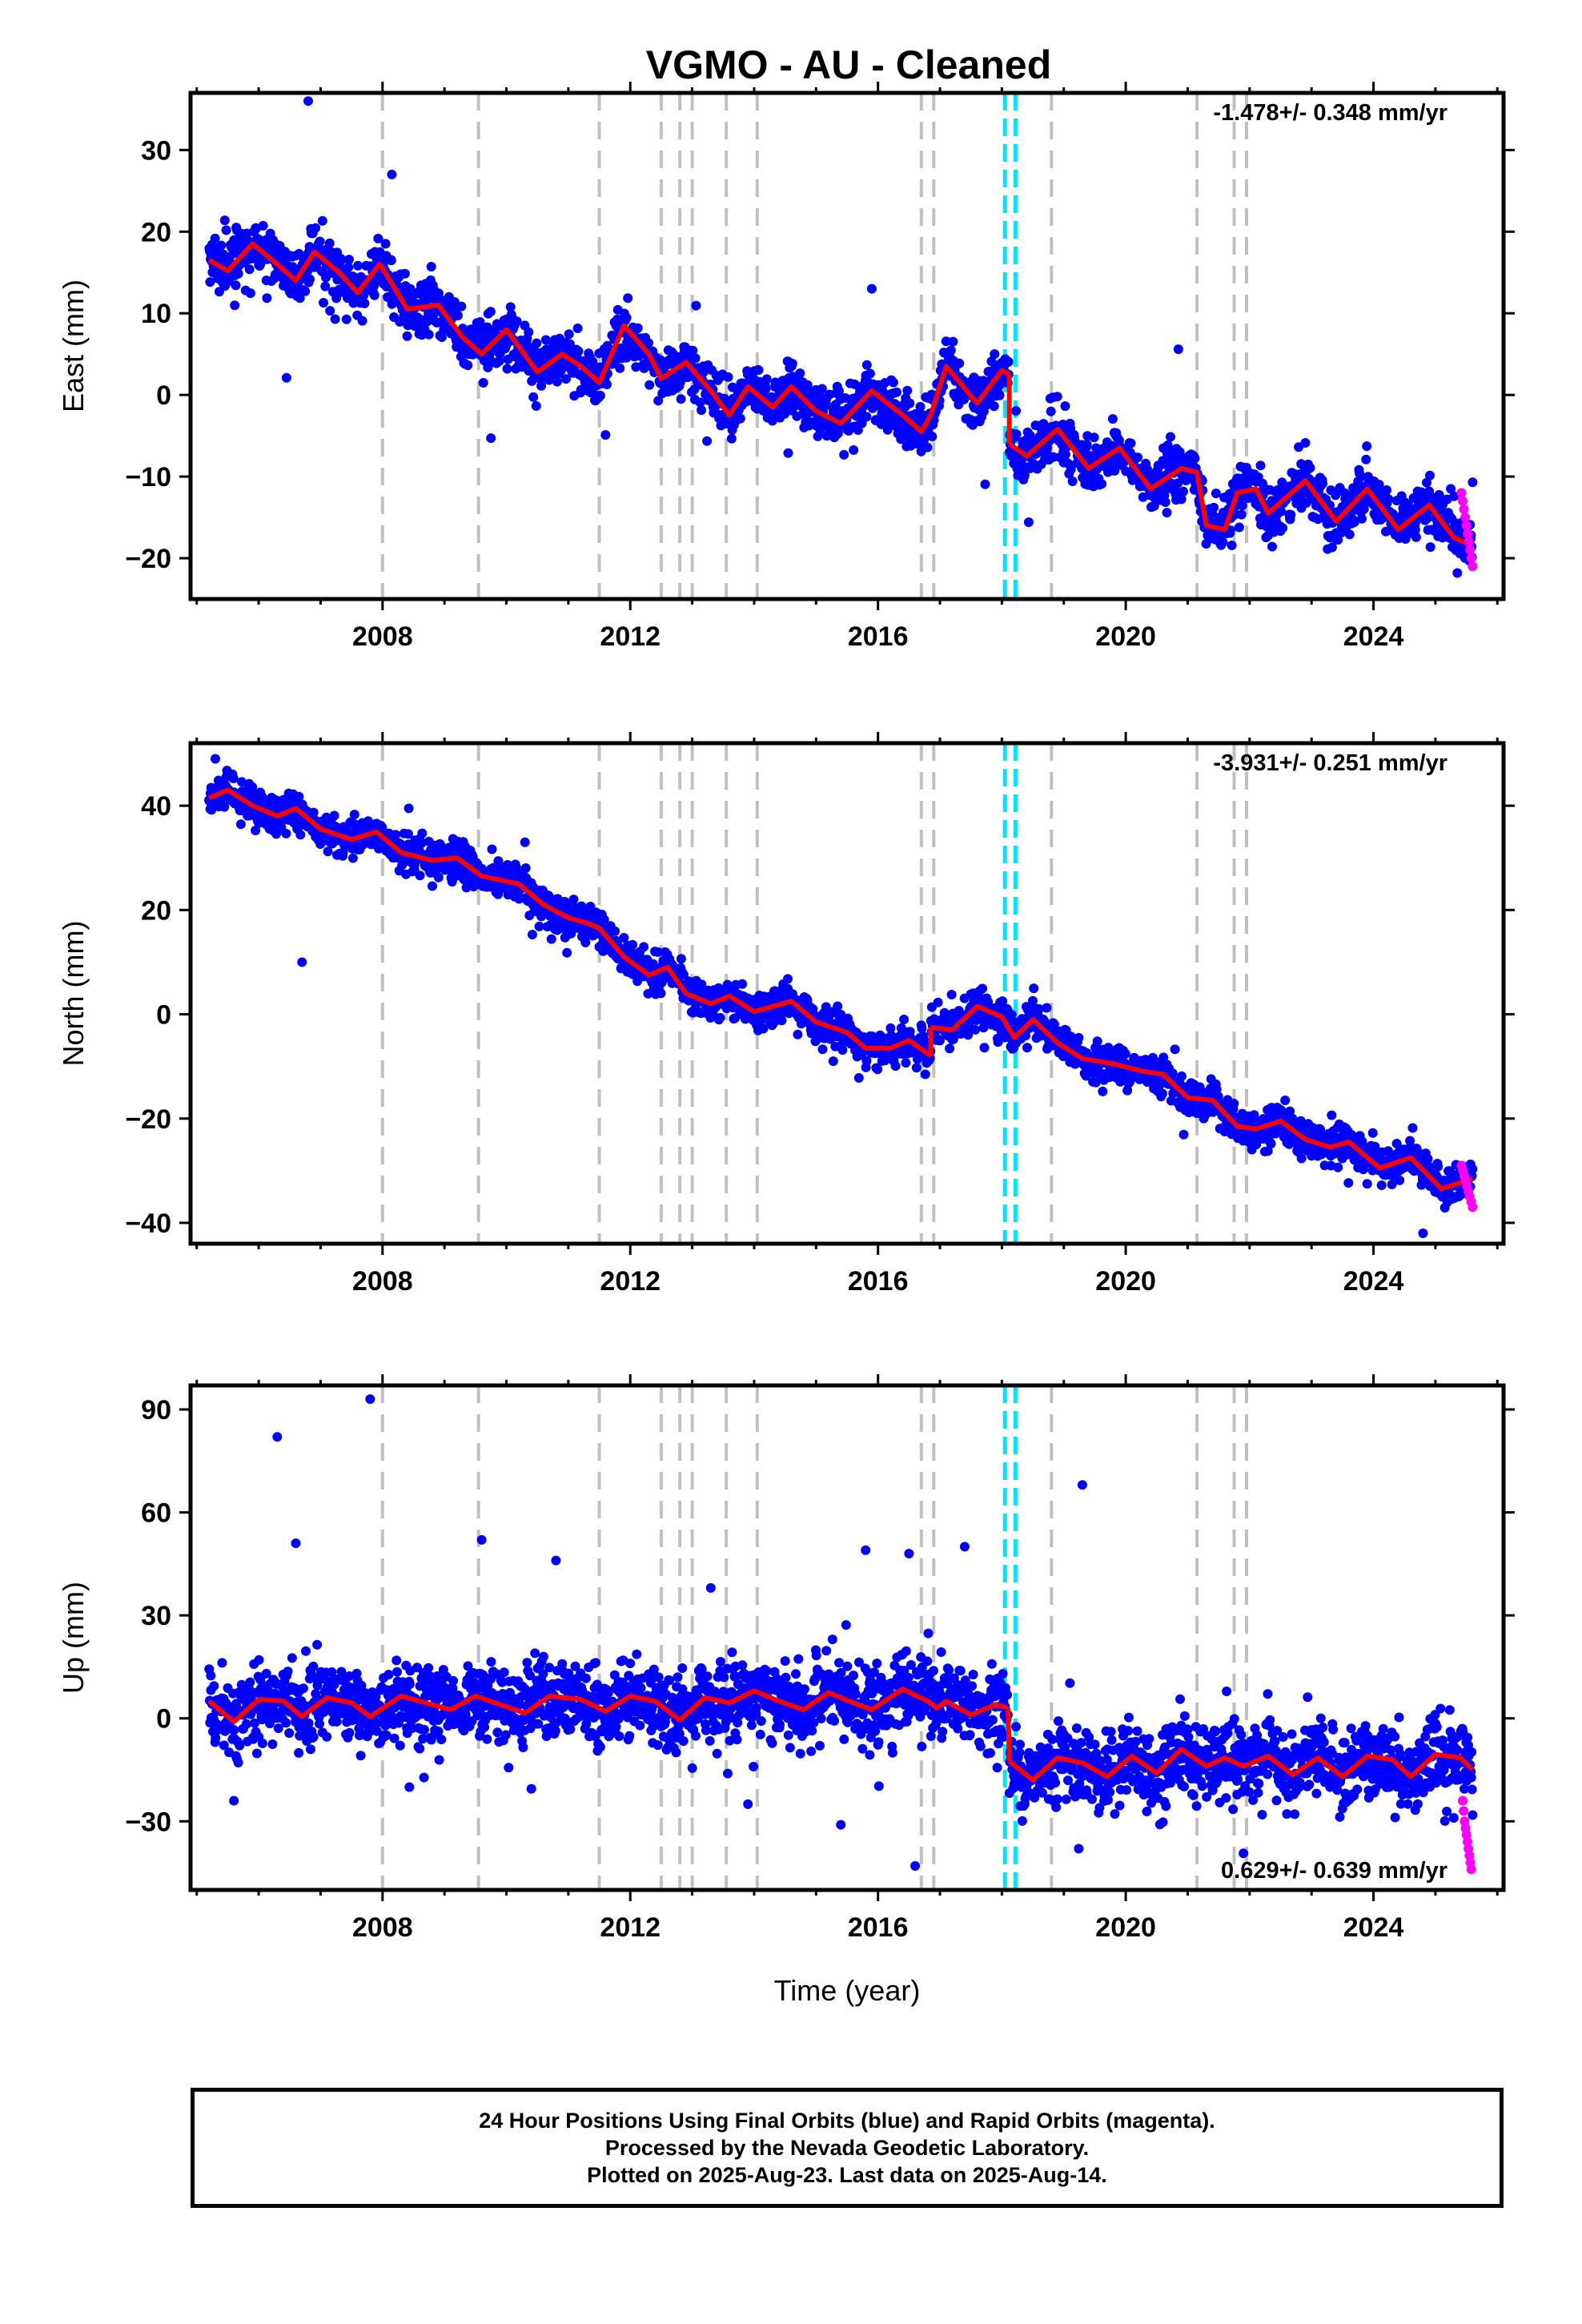 The image size is (1582, 2324). I want to click on x-tick-label: 2008, so click(383, 636).